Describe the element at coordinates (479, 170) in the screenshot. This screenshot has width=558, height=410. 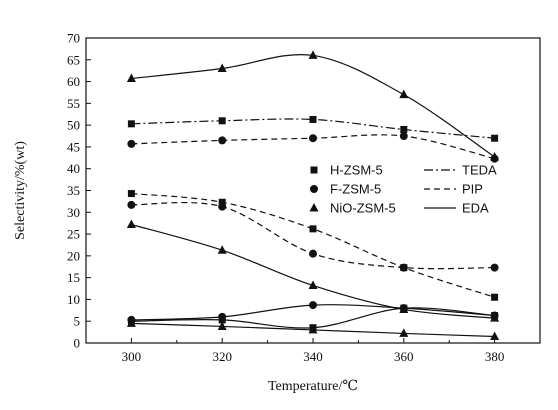
I see `legend-label: TEDA` at that location.